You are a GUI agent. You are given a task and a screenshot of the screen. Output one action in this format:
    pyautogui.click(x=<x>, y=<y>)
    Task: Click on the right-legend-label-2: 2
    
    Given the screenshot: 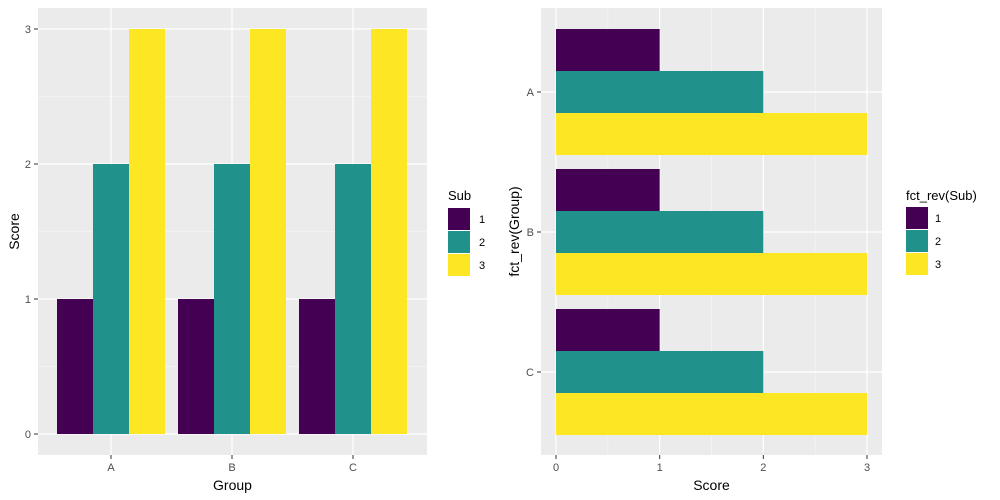 What is the action you would take?
    pyautogui.click(x=938, y=242)
    